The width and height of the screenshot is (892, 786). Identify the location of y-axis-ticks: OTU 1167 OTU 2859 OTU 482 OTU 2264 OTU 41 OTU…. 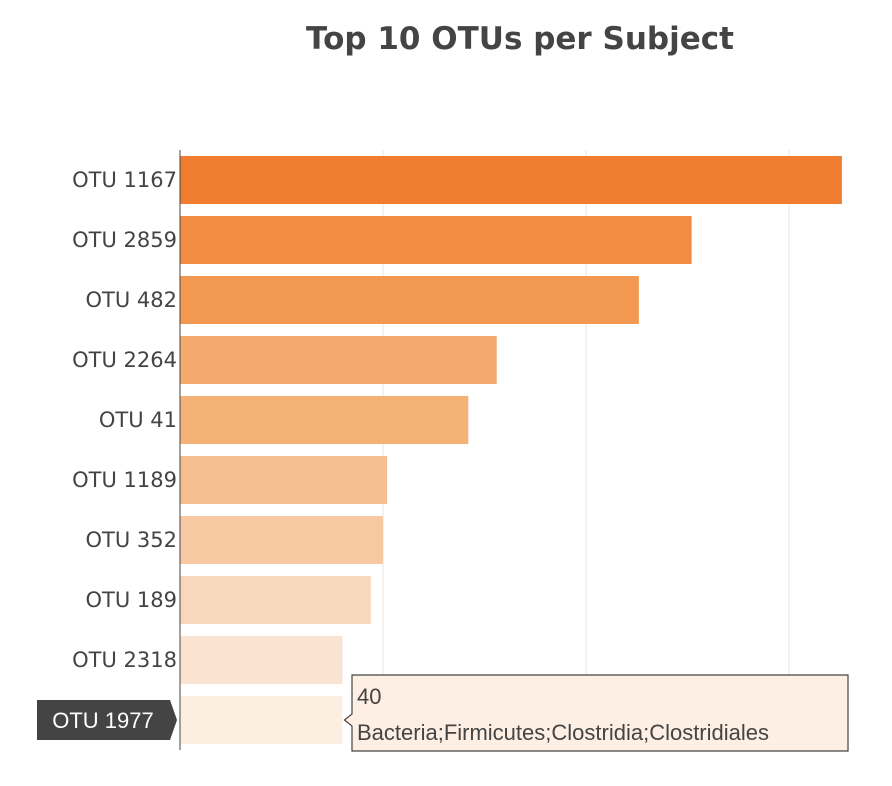
(124, 420).